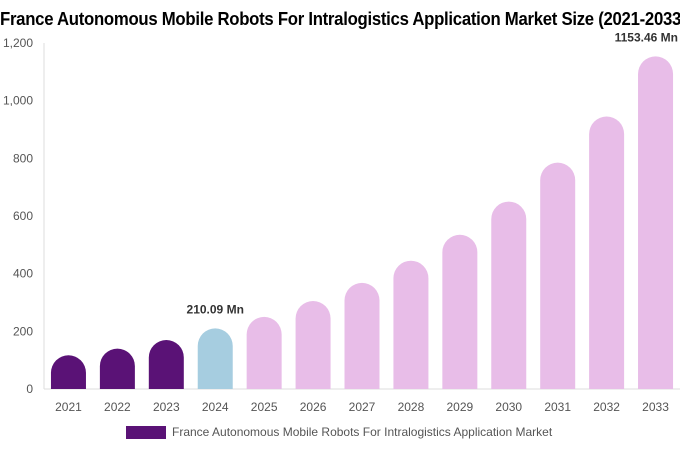  What do you see at coordinates (215, 309) in the screenshot?
I see `data-label-2024: 210.09 Mn` at bounding box center [215, 309].